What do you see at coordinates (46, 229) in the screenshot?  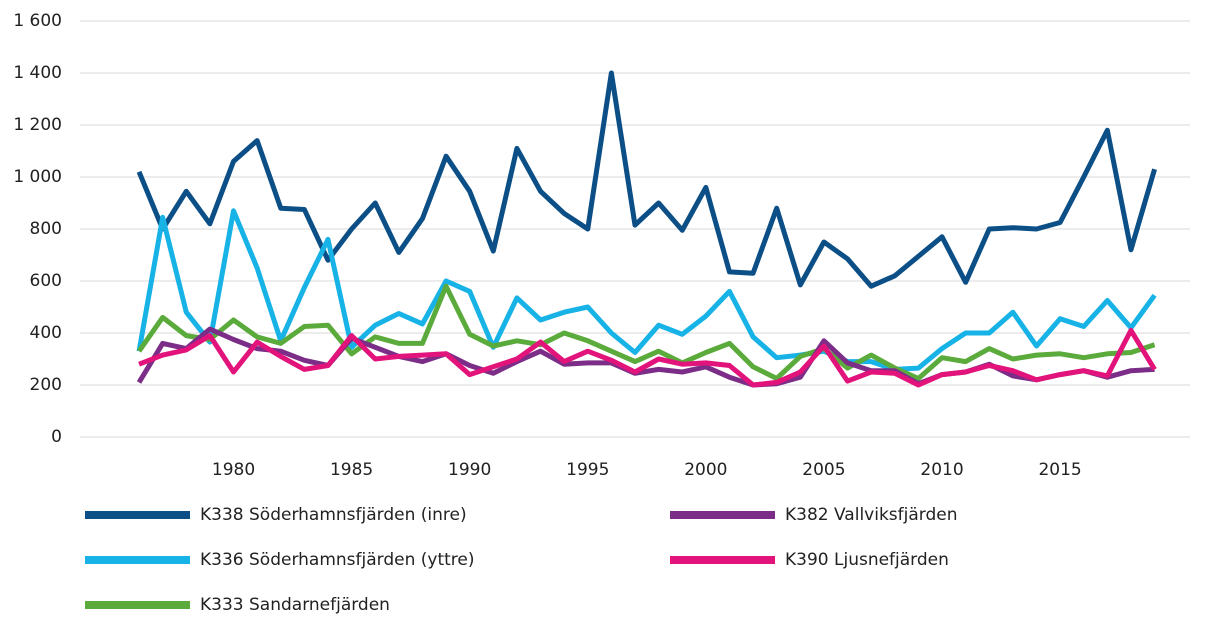 I see `y-tick-label: 800` at bounding box center [46, 229].